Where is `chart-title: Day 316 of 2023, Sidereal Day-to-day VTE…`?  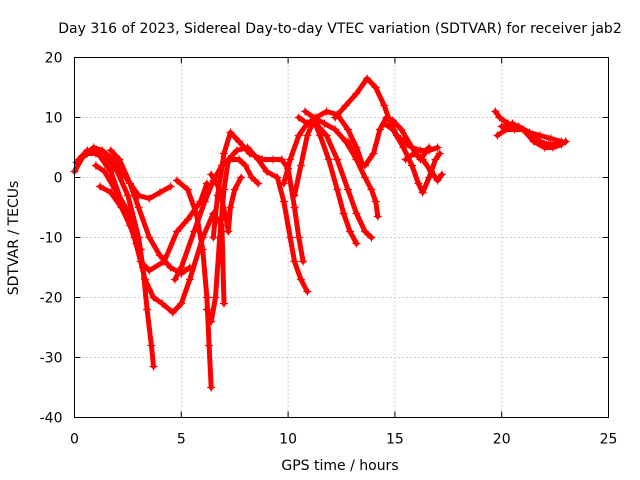
chart-title: Day 316 of 2023, Sidereal Day-to-day VTE… is located at coordinates (339, 29).